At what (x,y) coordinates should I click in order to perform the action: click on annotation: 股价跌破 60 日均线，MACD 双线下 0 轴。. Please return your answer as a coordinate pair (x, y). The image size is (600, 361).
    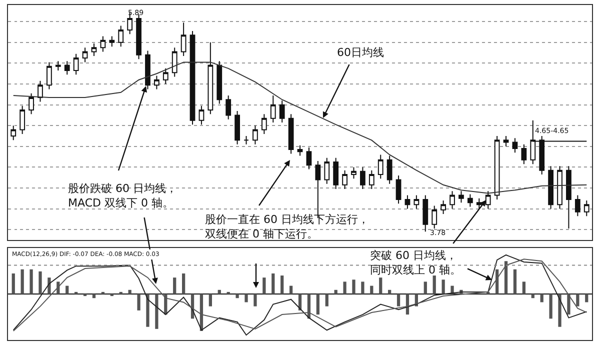
    Looking at the image, I should click on (122, 196).